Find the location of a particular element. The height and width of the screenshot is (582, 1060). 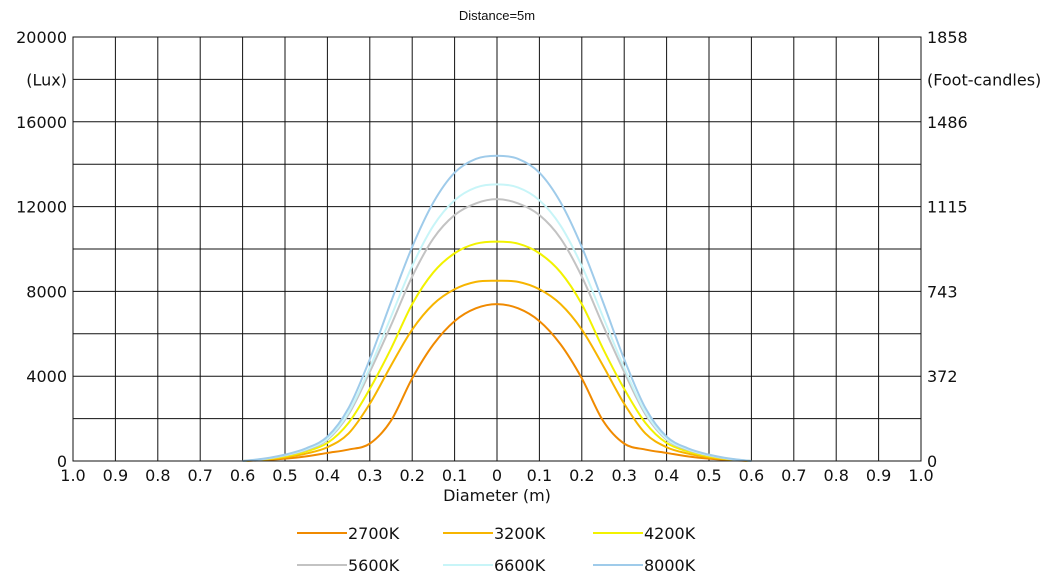

legend-label-2700K: 2700K is located at coordinates (374, 533).